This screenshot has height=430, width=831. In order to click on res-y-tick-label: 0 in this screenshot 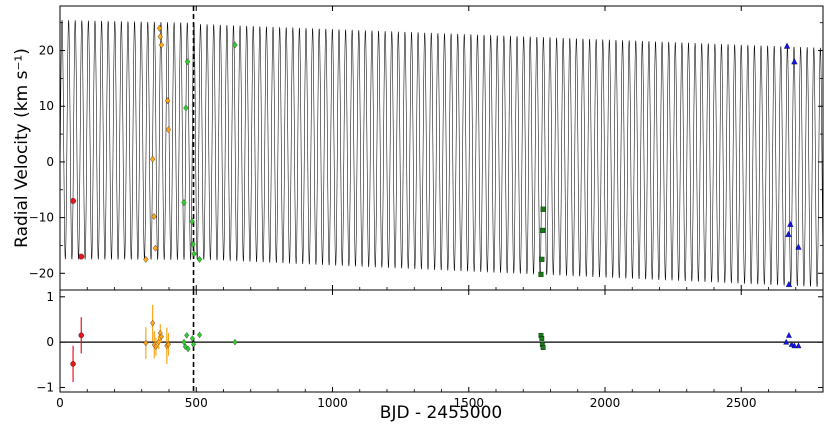, I will do `click(50, 342)`.